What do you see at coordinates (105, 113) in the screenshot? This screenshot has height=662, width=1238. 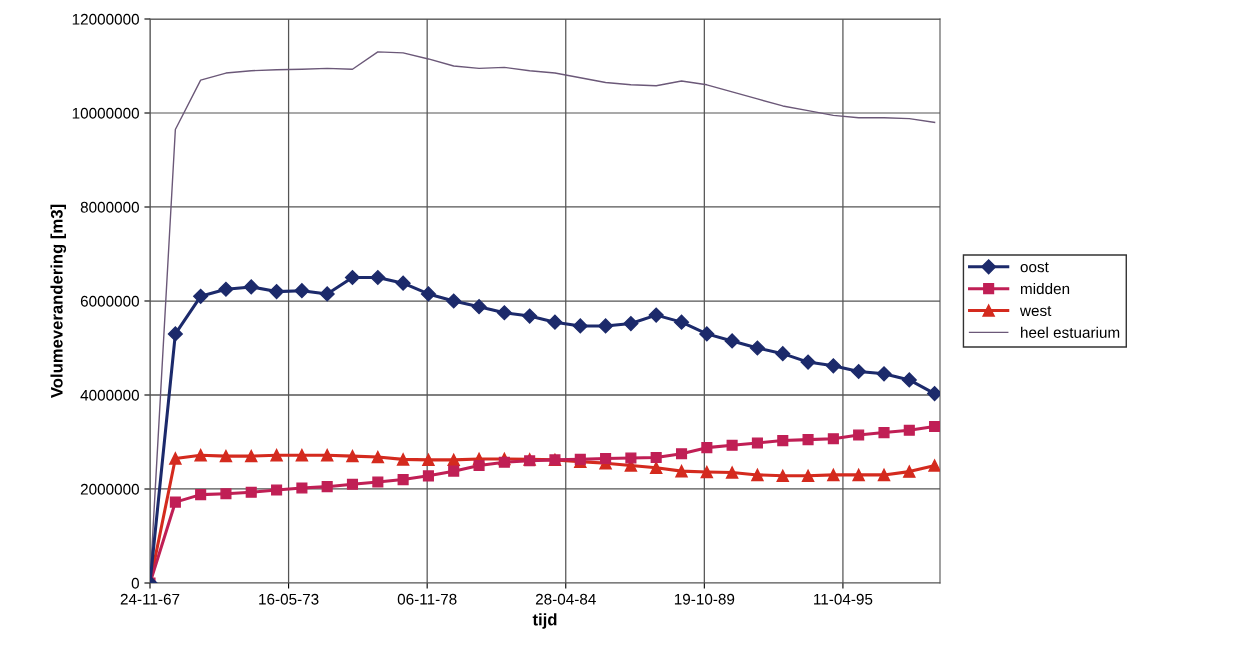 I see `y-tick-label: 10000000` at bounding box center [105, 113].